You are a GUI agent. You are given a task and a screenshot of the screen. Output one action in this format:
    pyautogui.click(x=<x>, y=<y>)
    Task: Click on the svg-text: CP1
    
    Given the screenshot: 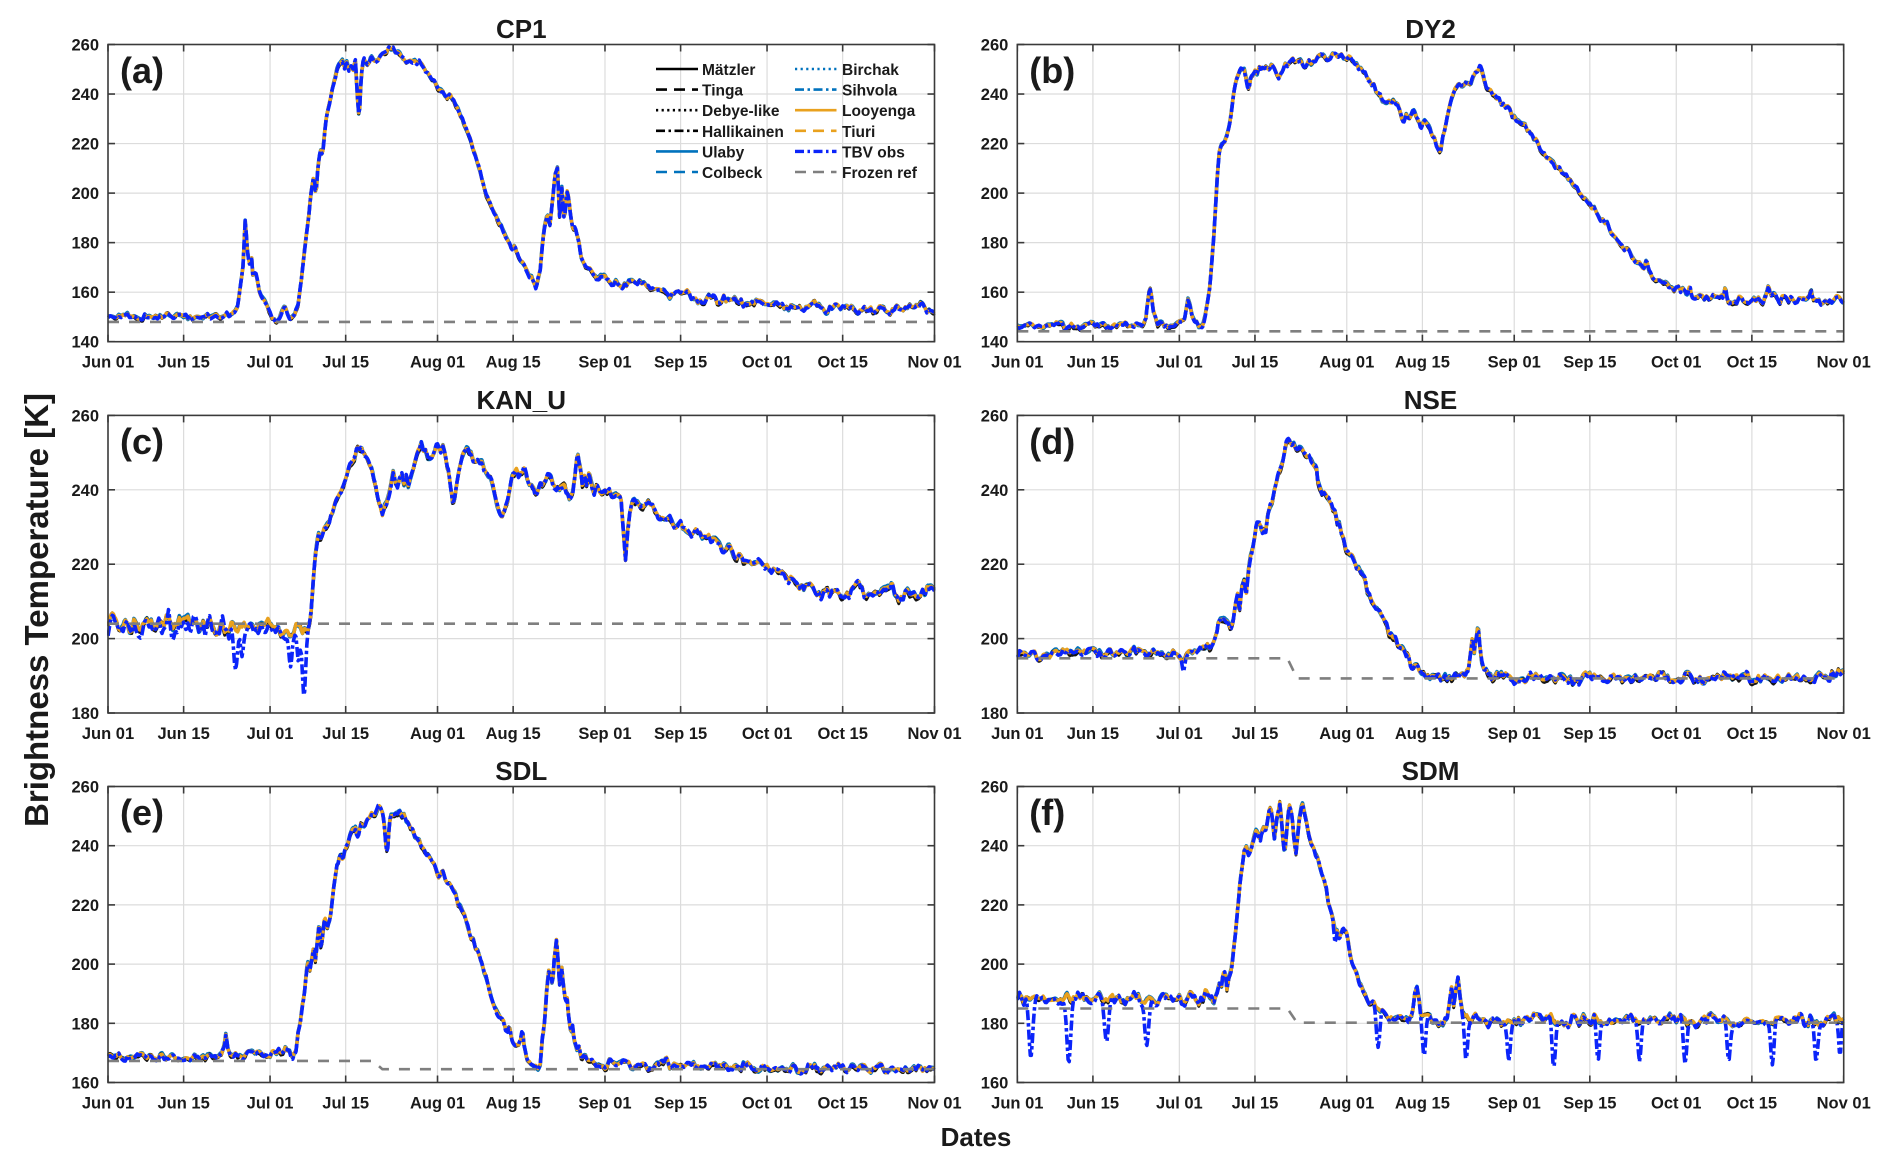 What is the action you would take?
    pyautogui.click(x=521, y=29)
    